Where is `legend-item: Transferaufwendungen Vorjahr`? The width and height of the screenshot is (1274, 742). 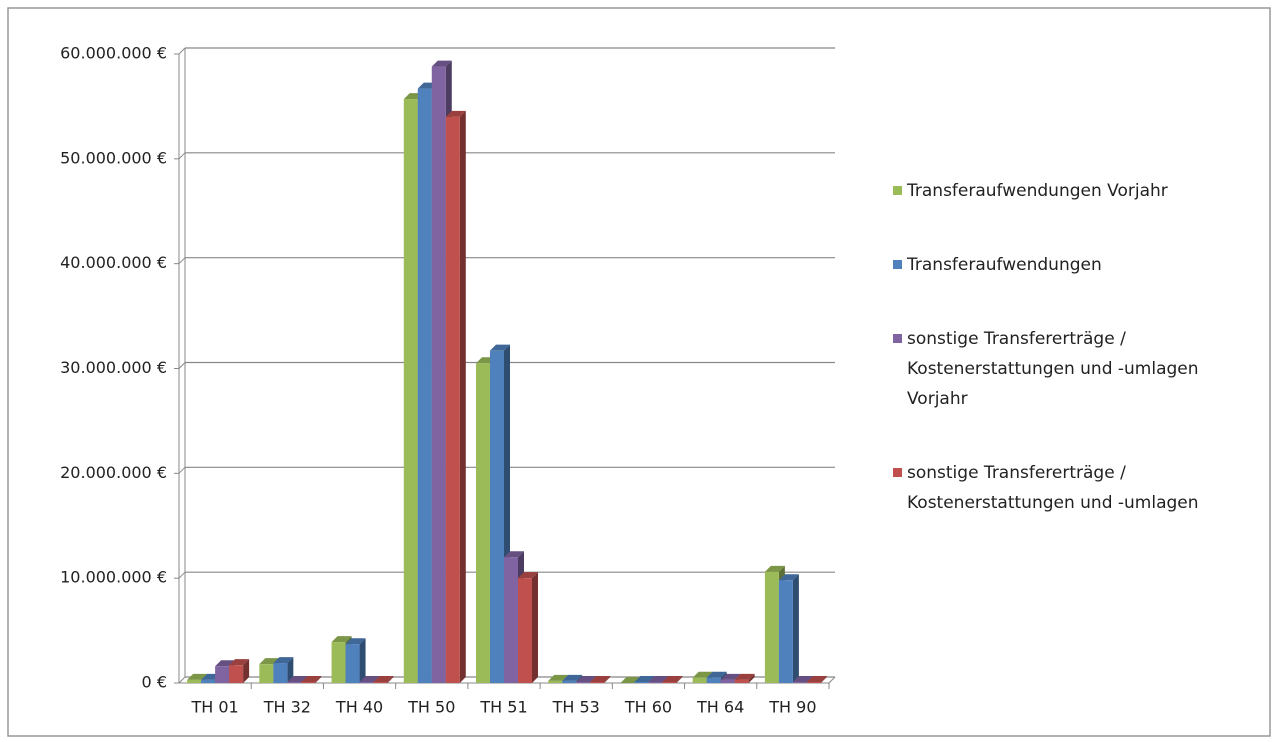
legend-item: Transferaufwendungen Vorjahr is located at coordinates (1078, 191).